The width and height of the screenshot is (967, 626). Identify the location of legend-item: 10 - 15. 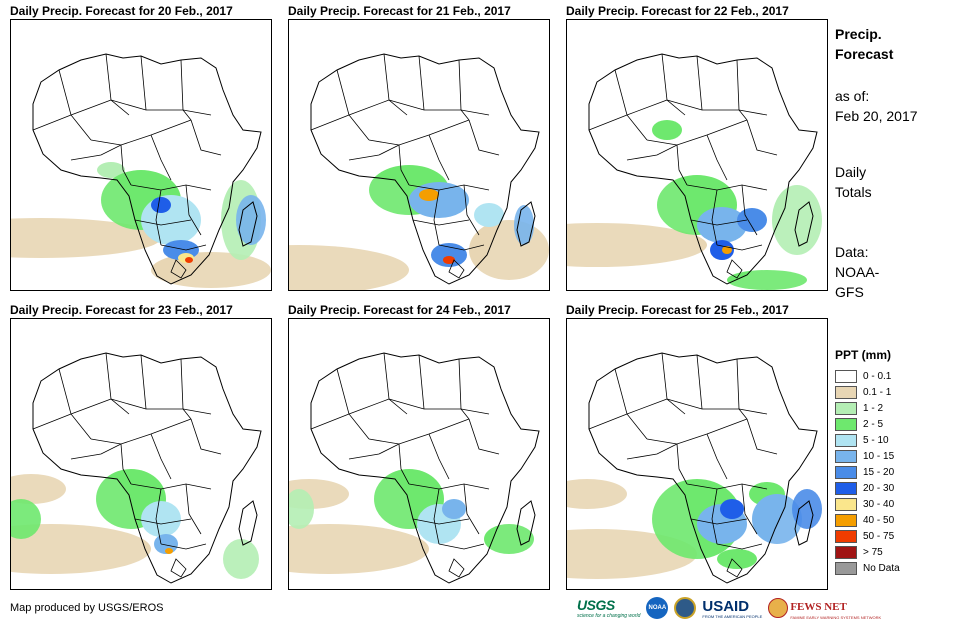
(890, 456).